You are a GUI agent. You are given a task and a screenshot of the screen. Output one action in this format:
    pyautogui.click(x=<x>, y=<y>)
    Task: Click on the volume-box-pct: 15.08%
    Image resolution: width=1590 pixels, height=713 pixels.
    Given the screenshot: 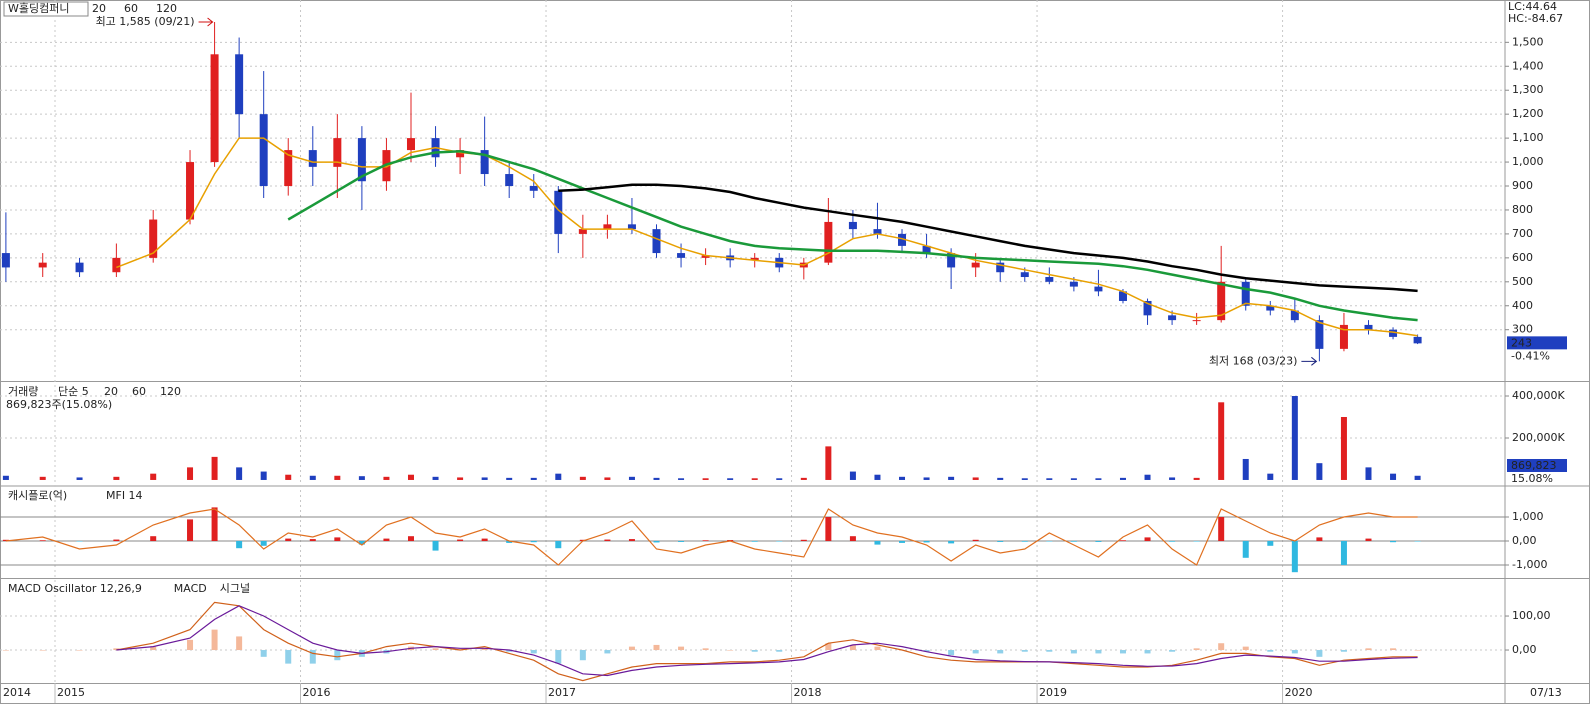 What is the action you would take?
    pyautogui.click(x=1532, y=478)
    